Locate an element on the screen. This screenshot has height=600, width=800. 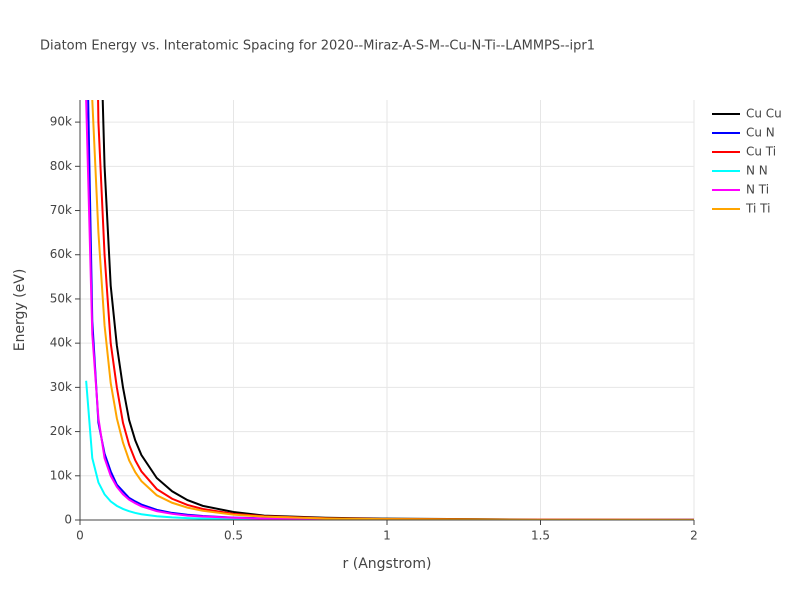
y-tick-label: 0 is located at coordinates (68, 520).